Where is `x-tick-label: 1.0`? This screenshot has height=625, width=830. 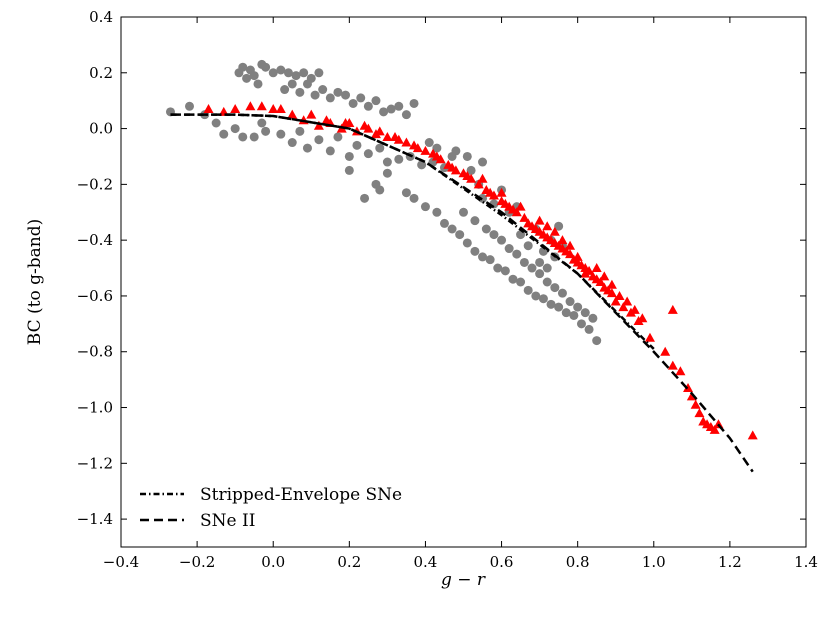
x-tick-label: 1.0 is located at coordinates (654, 562).